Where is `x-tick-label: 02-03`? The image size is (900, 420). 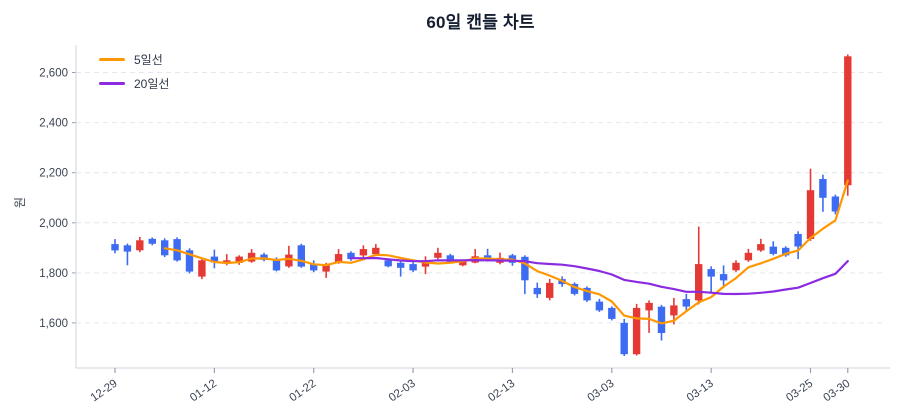
x-tick-label: 02-03 is located at coordinates (402, 391).